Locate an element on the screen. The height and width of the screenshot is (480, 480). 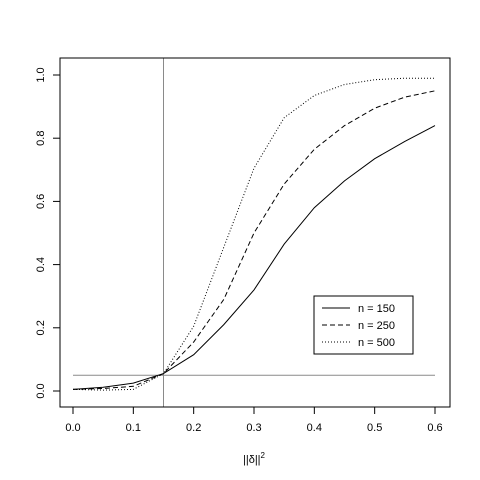
x-tick-label: 0.2 is located at coordinates (193, 428).